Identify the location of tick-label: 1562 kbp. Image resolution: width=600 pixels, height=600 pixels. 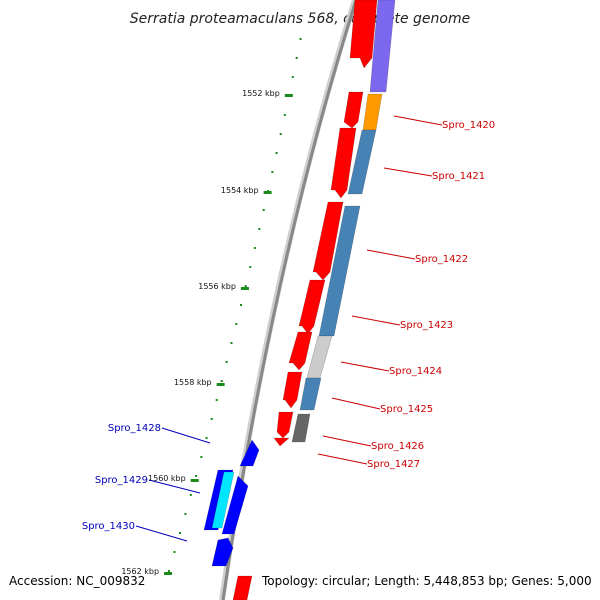
(140, 571).